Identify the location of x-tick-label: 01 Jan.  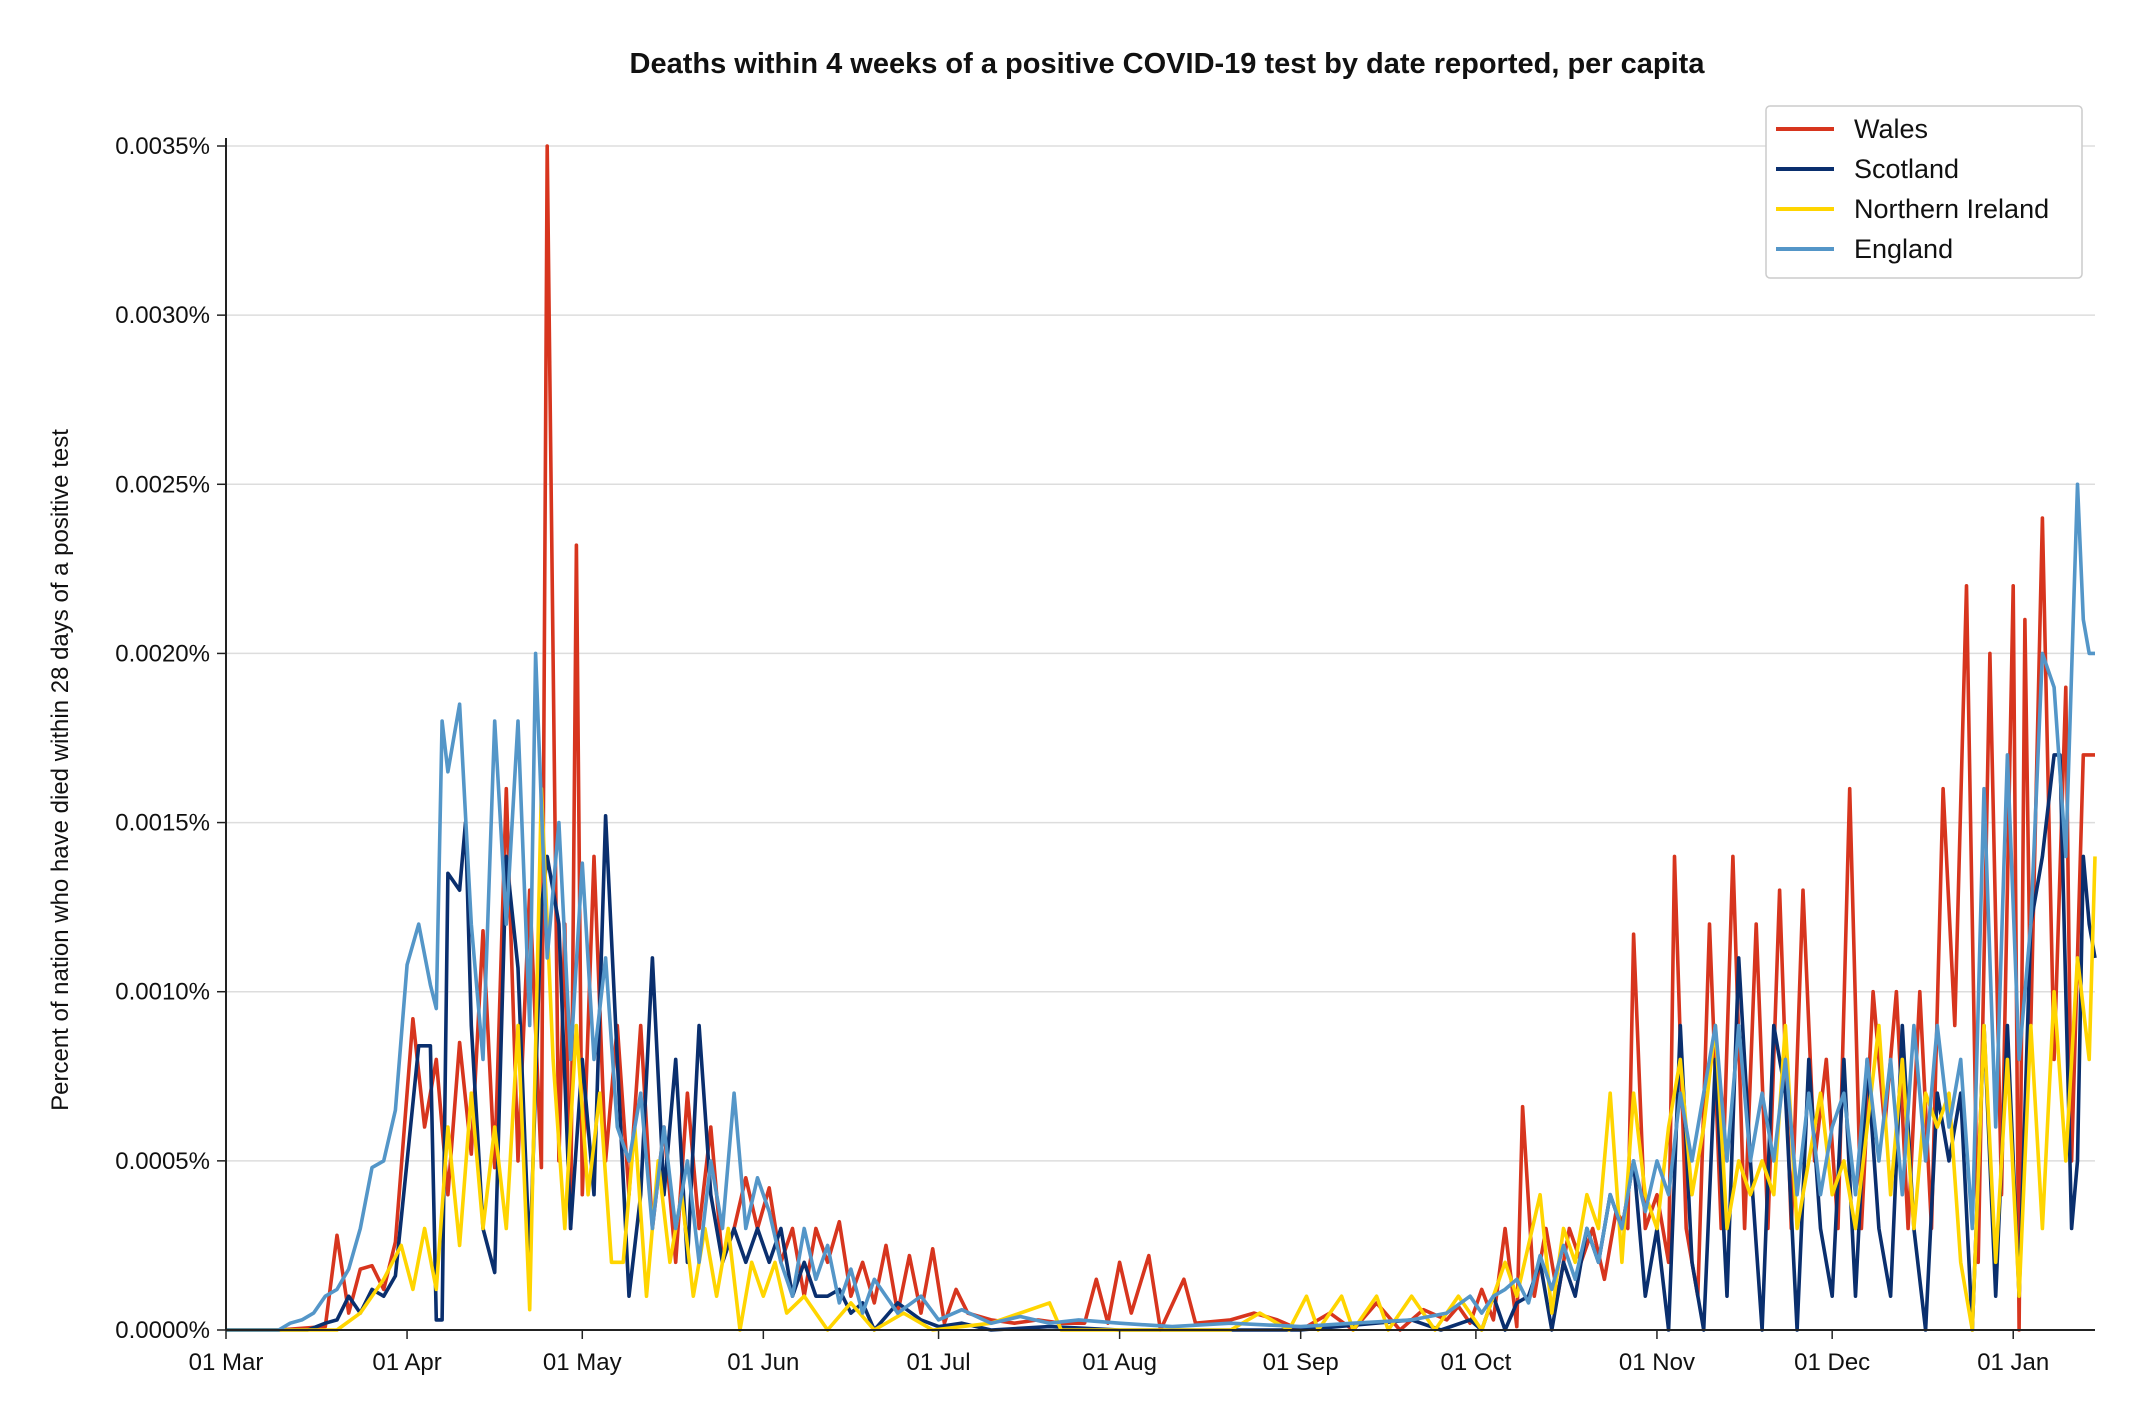
(2013, 1362).